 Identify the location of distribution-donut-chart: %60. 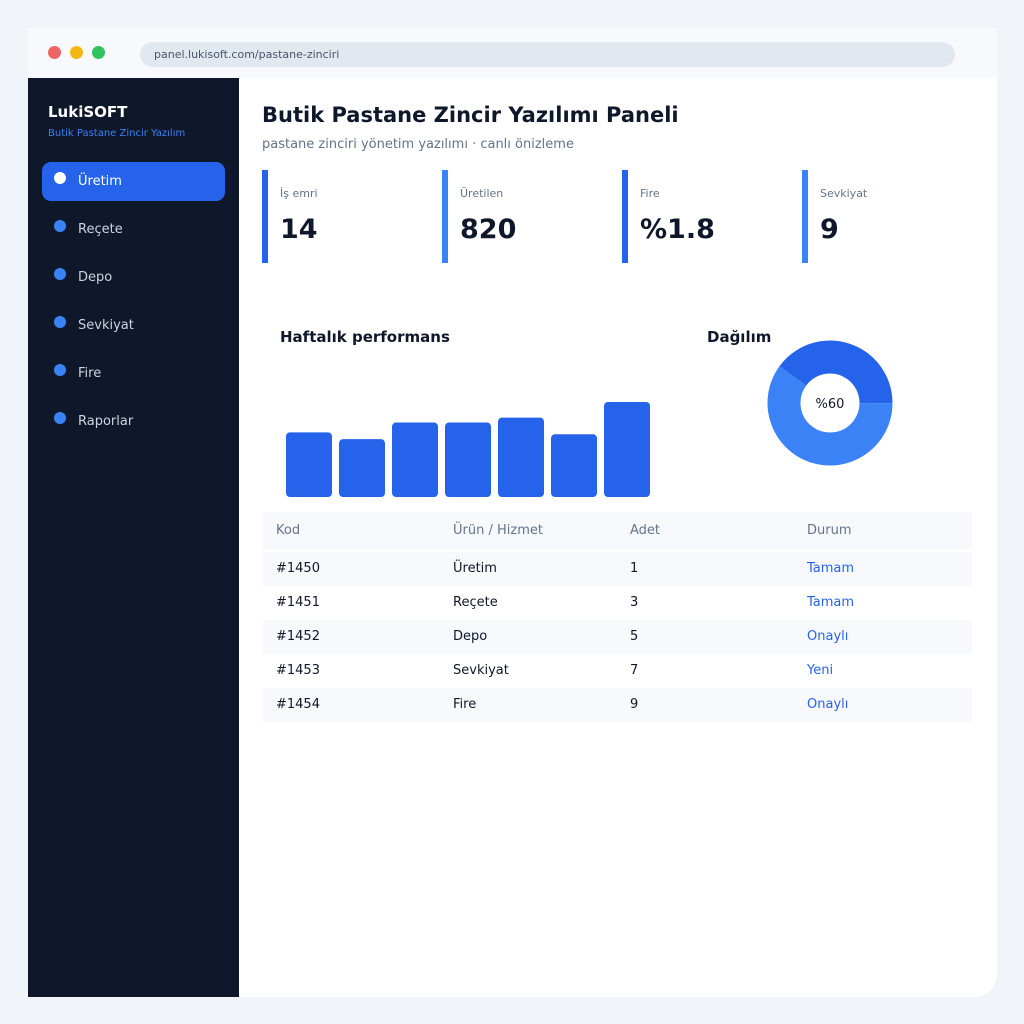
(830, 403).